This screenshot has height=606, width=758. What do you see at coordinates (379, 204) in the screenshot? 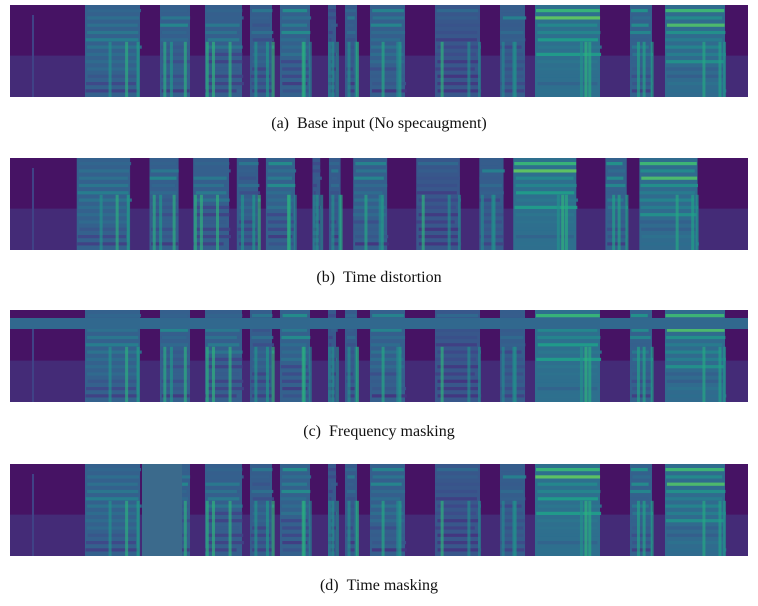
I see `spectrogram` at bounding box center [379, 204].